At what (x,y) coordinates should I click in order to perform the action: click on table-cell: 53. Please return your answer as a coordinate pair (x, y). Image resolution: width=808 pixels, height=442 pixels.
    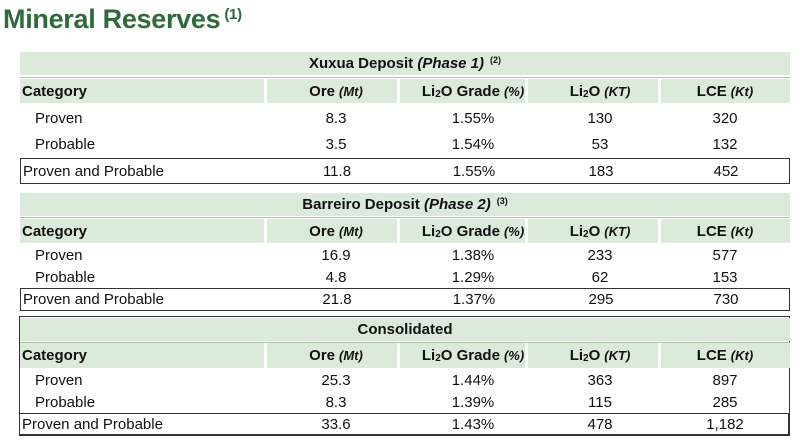
    Looking at the image, I should click on (600, 144).